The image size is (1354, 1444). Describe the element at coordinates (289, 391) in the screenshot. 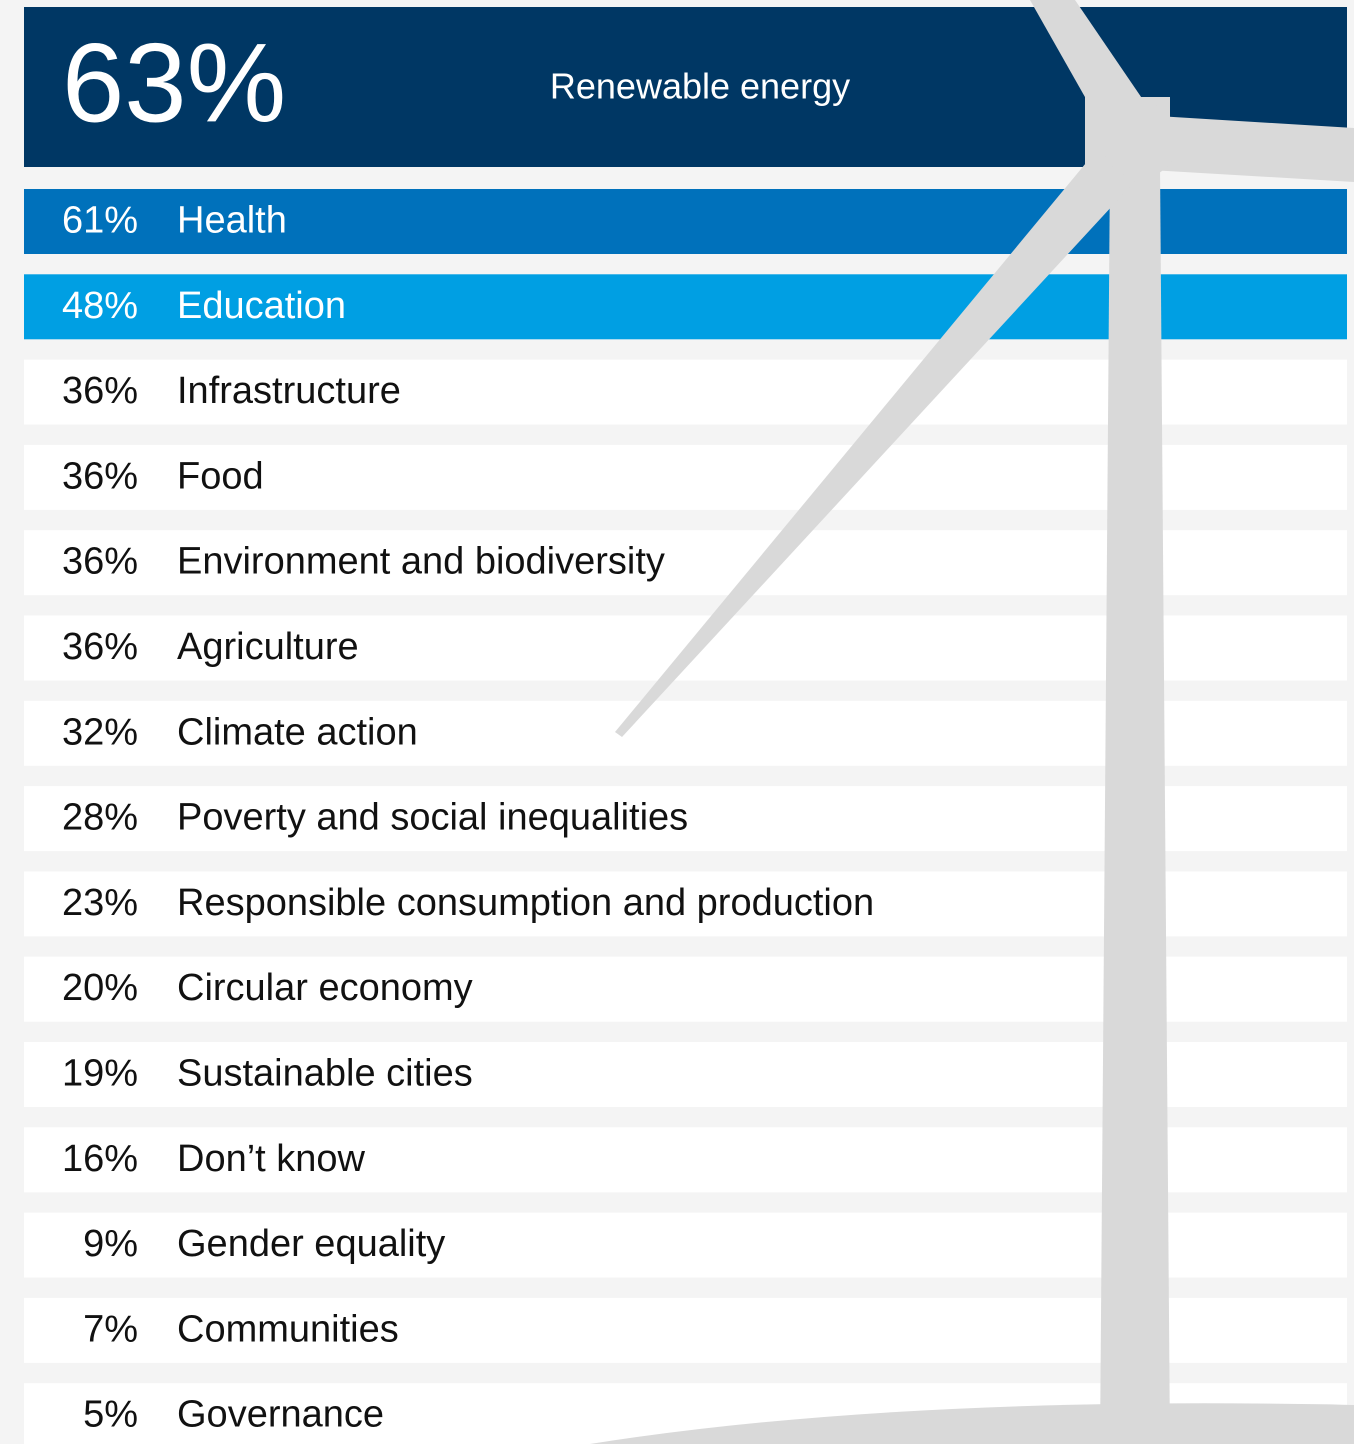

I see `row-label: Infrastructure` at that location.